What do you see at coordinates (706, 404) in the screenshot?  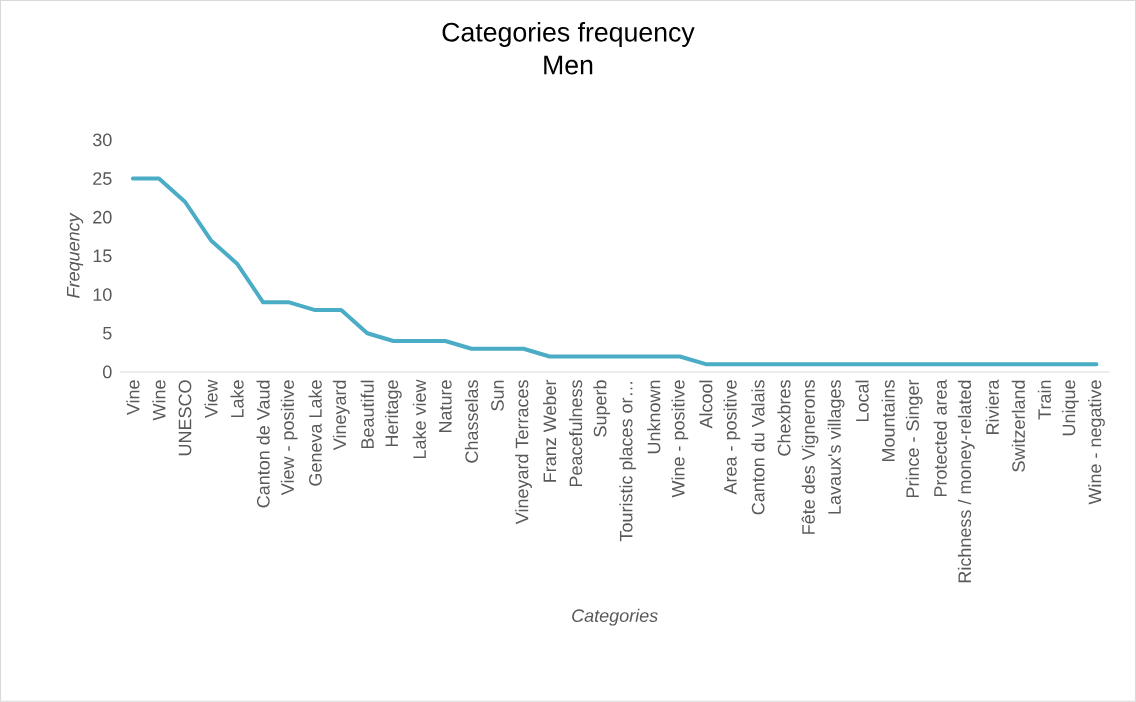 I see `x-tick-label: Alcool` at bounding box center [706, 404].